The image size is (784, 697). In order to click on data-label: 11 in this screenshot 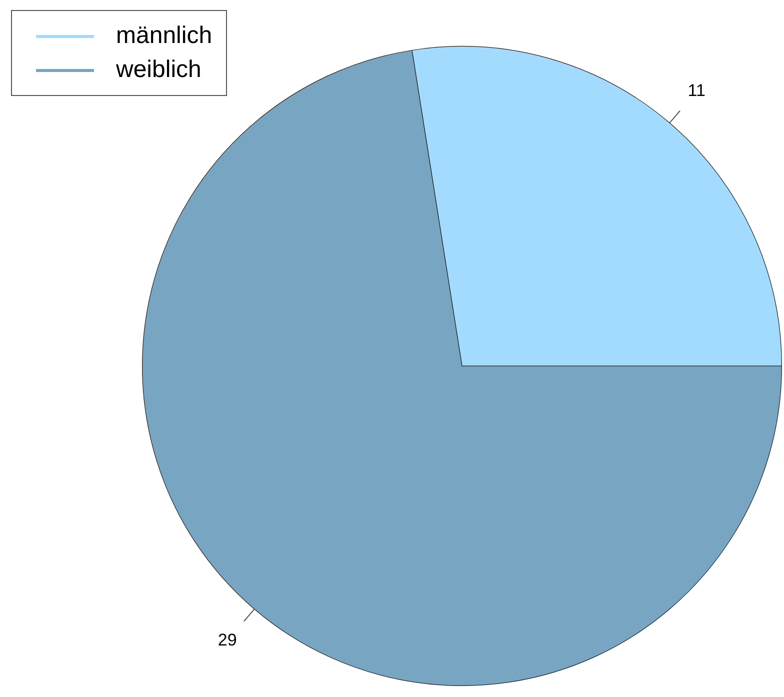, I will do `click(697, 90)`.